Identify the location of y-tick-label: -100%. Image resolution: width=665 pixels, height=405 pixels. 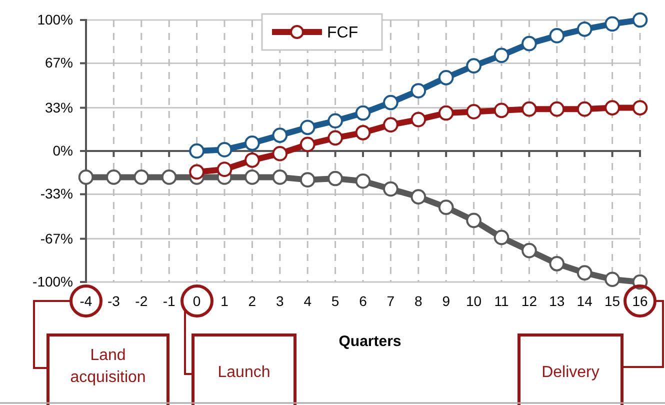
(52, 281).